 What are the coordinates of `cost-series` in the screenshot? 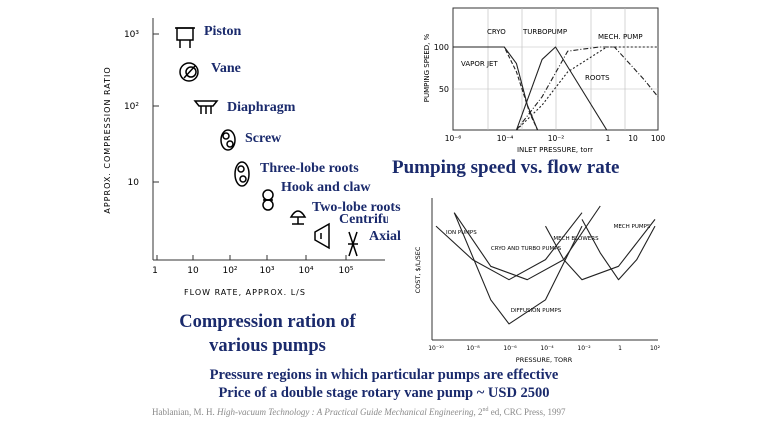 It's located at (545, 265).